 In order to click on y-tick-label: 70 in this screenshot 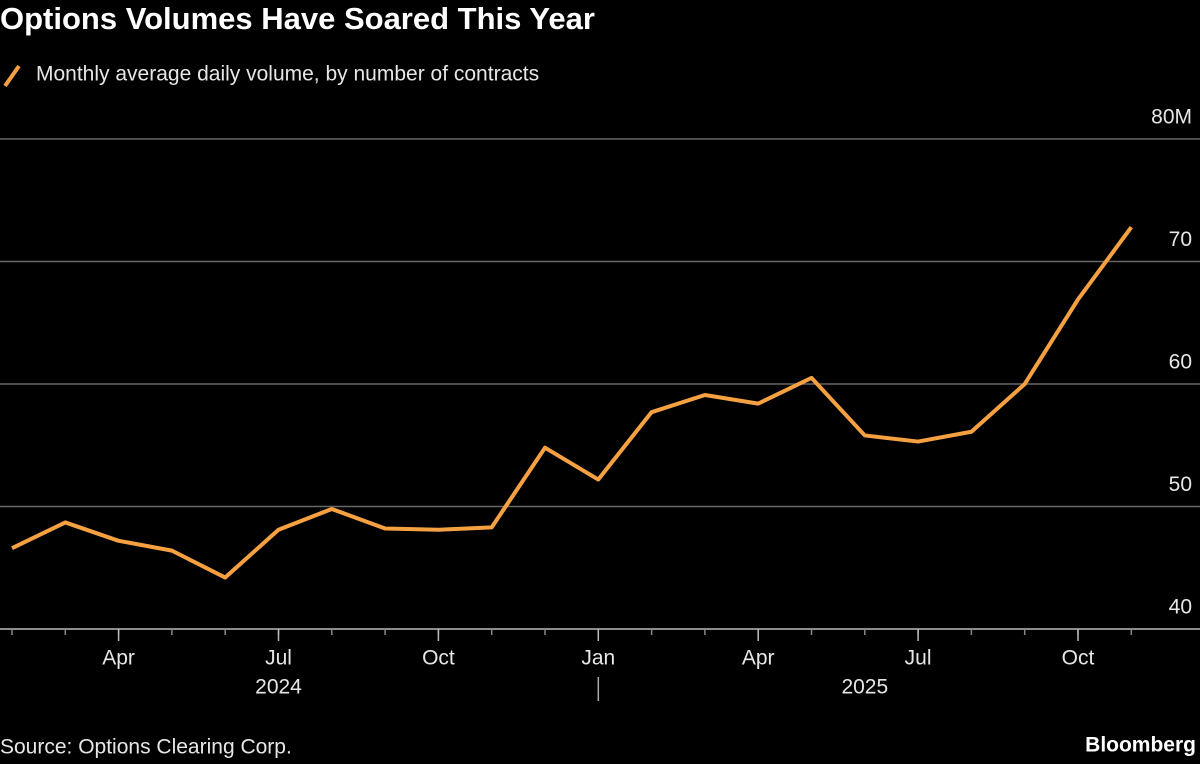, I will do `click(1180, 239)`.